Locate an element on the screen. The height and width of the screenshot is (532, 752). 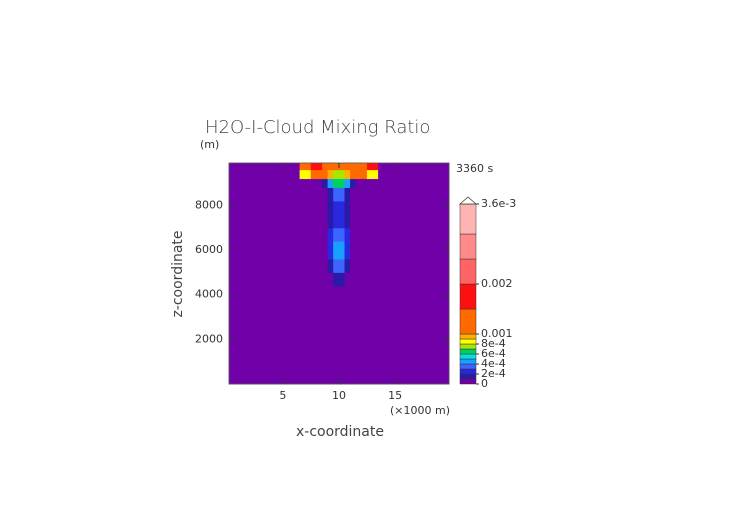
x-tick-label: 5 is located at coordinates (282, 395).